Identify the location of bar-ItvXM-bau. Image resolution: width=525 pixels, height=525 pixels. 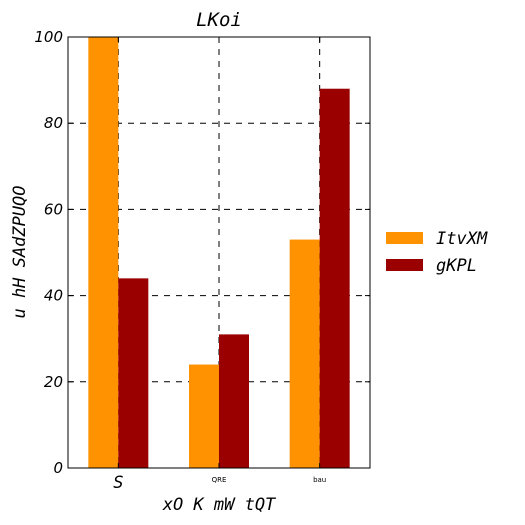
(304, 353).